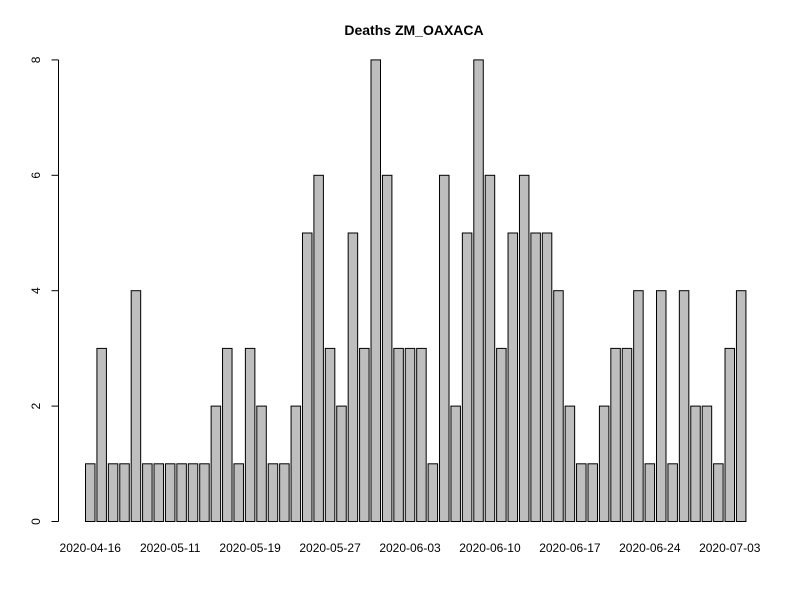 This screenshot has height=600, width=800. I want to click on x-tick-label-2: 2020-05-19, so click(250, 548).